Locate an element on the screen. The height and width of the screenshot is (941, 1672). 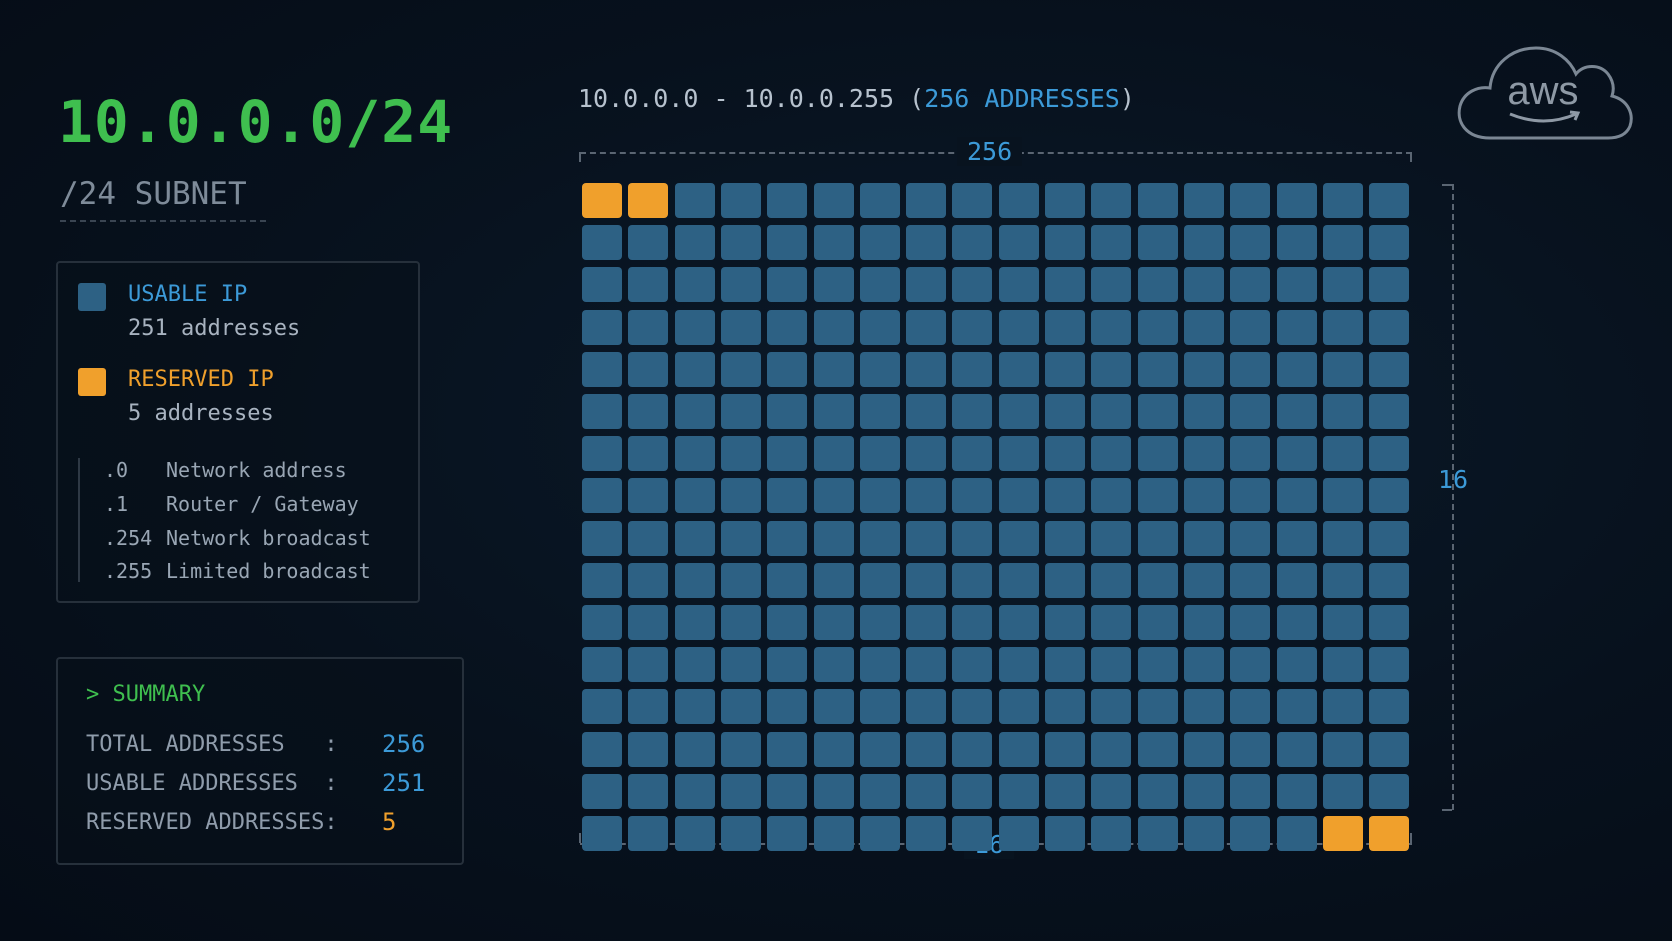
notes-divider is located at coordinates (79, 520).